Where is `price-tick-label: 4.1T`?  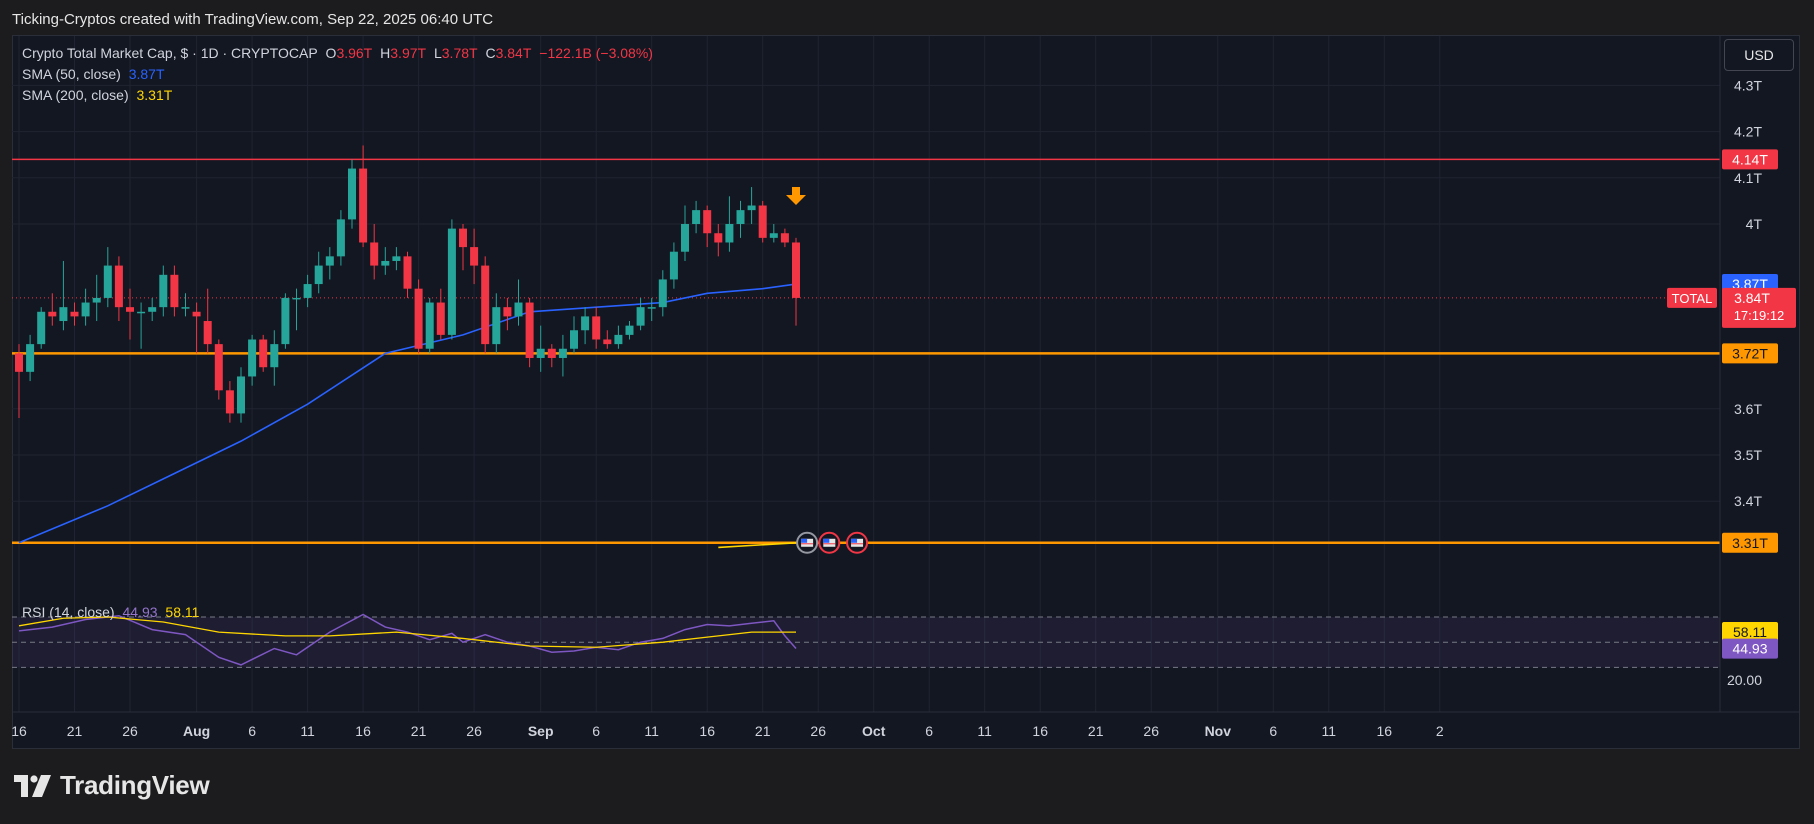 price-tick-label: 4.1T is located at coordinates (1748, 178).